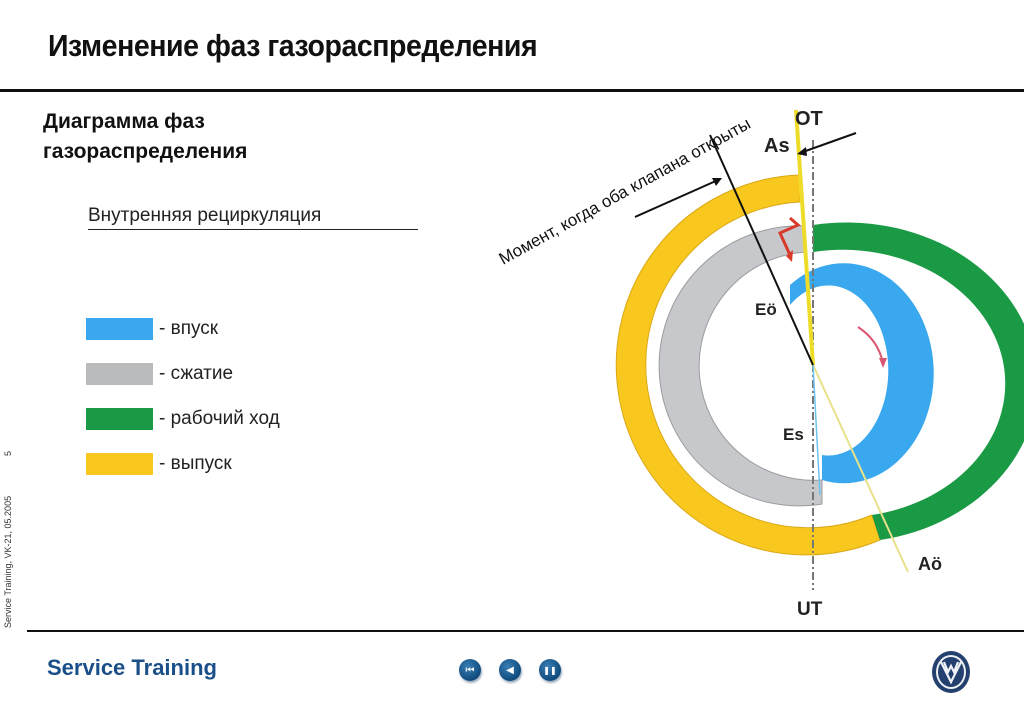  Describe the element at coordinates (253, 217) in the screenshot. I see `recirculation-label: Внутренняя рециркуляция` at that location.